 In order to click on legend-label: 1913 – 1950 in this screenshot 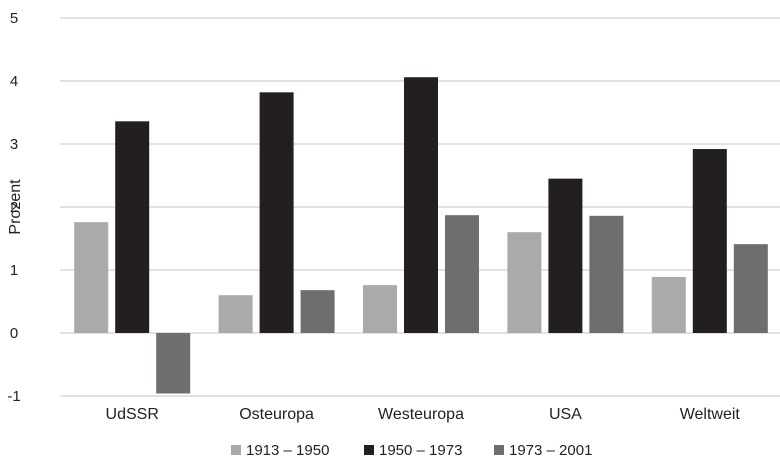, I will do `click(287, 450)`.